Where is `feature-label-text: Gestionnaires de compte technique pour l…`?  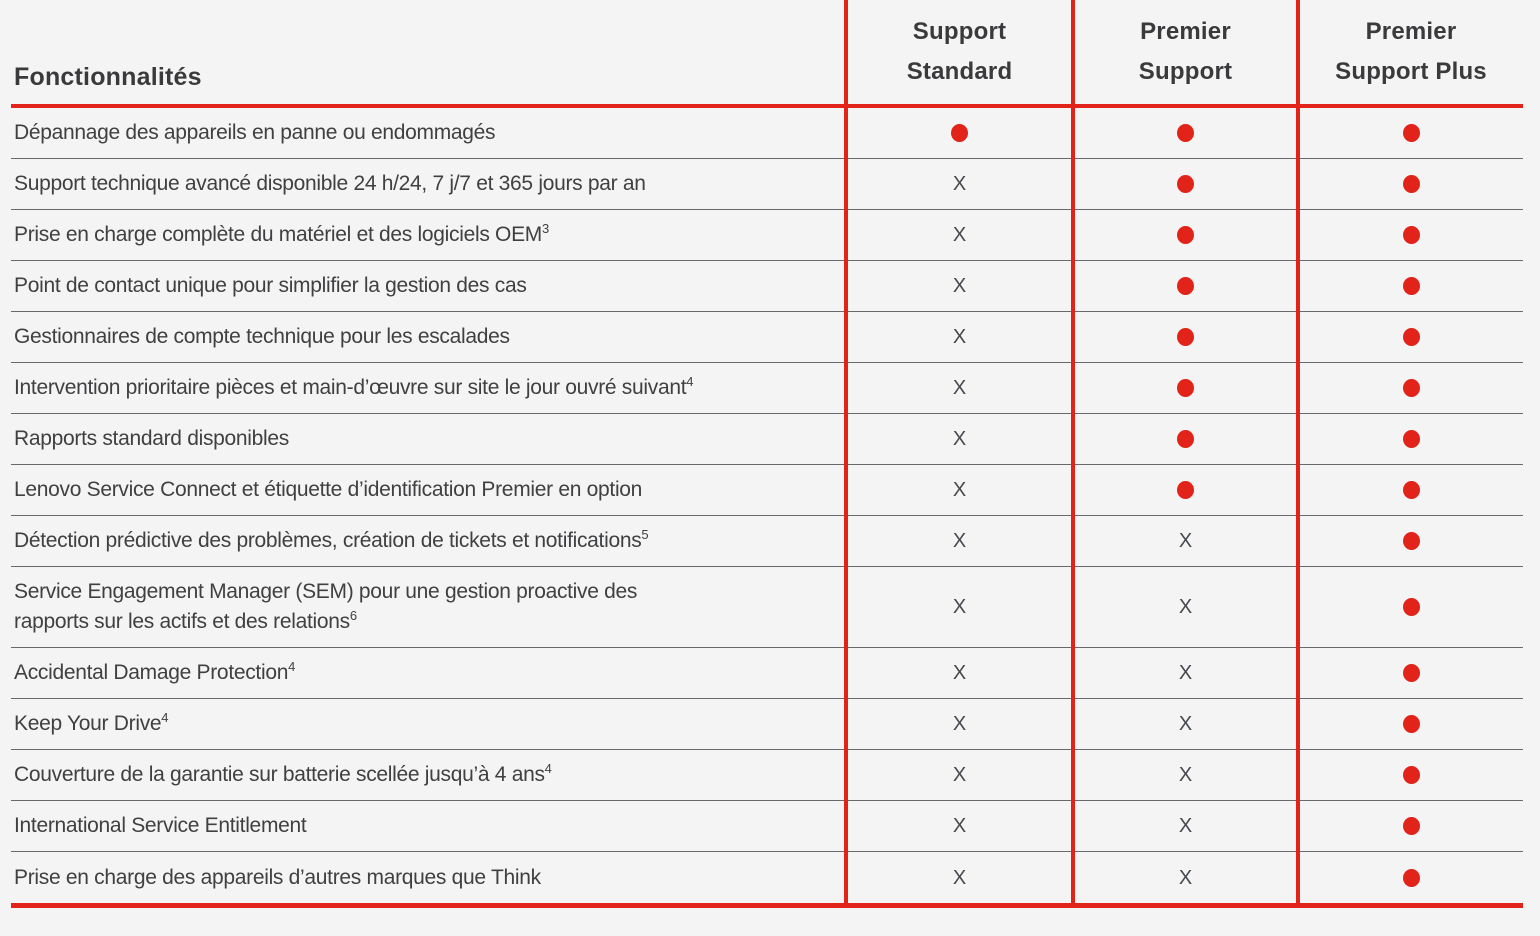 feature-label-text: Gestionnaires de compte technique pour l… is located at coordinates (262, 336).